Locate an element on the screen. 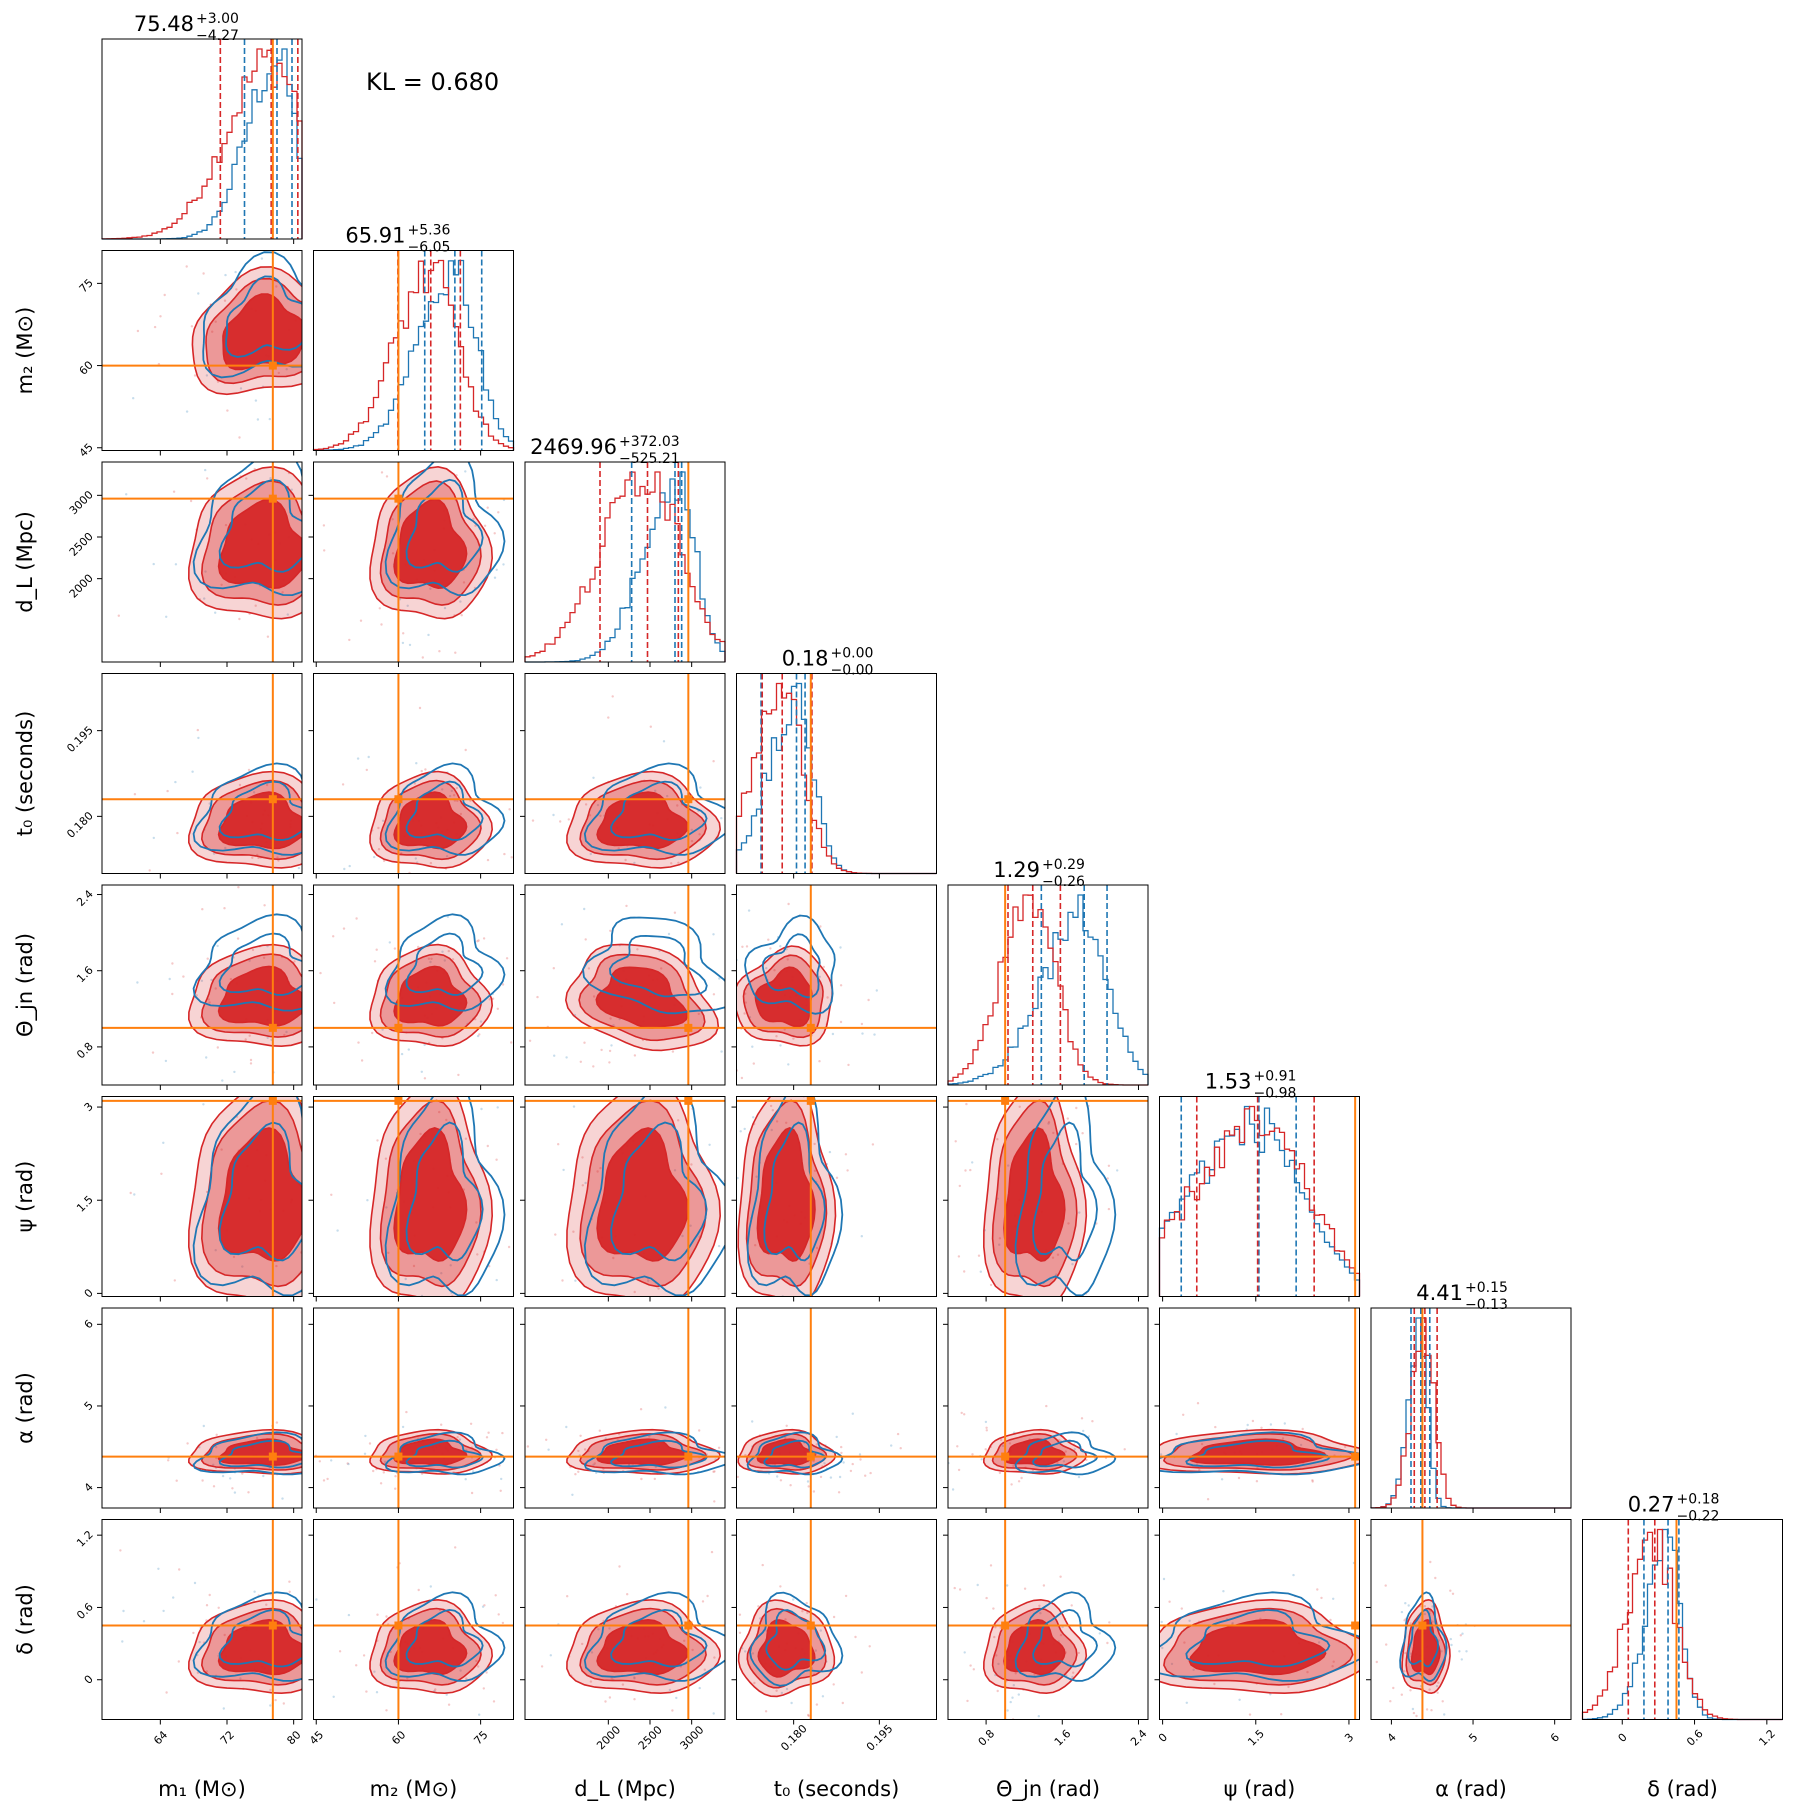  x-tick-label: 5 is located at coordinates (1473, 1738).